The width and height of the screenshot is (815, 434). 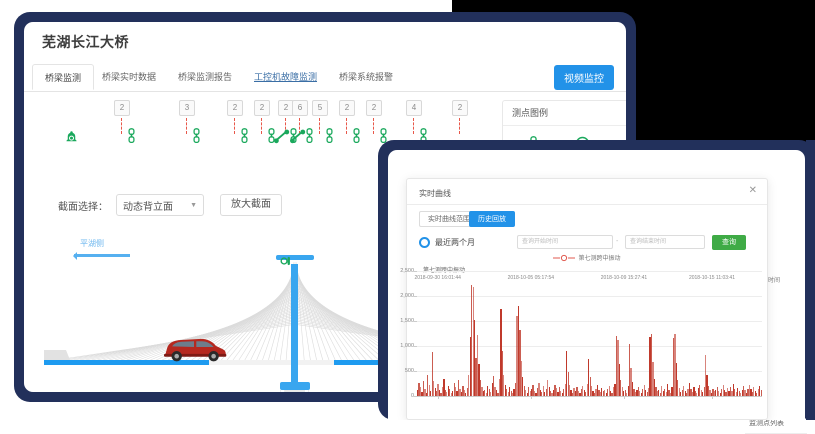 I want to click on legend-panel-header: 测点图例, so click(x=564, y=113).